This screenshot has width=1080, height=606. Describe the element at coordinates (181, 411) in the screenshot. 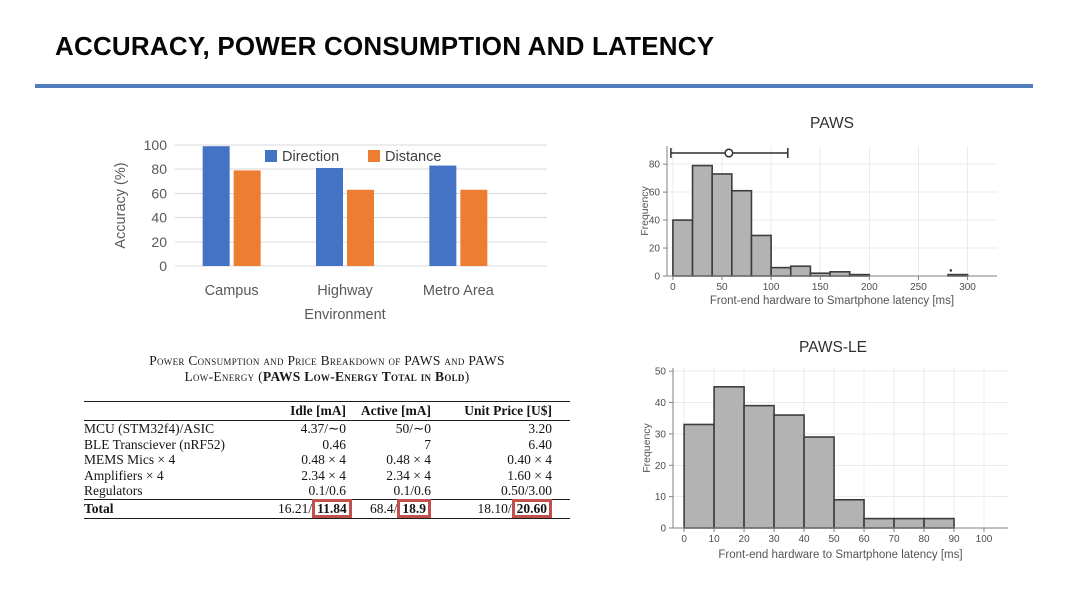

I see `header-component` at that location.